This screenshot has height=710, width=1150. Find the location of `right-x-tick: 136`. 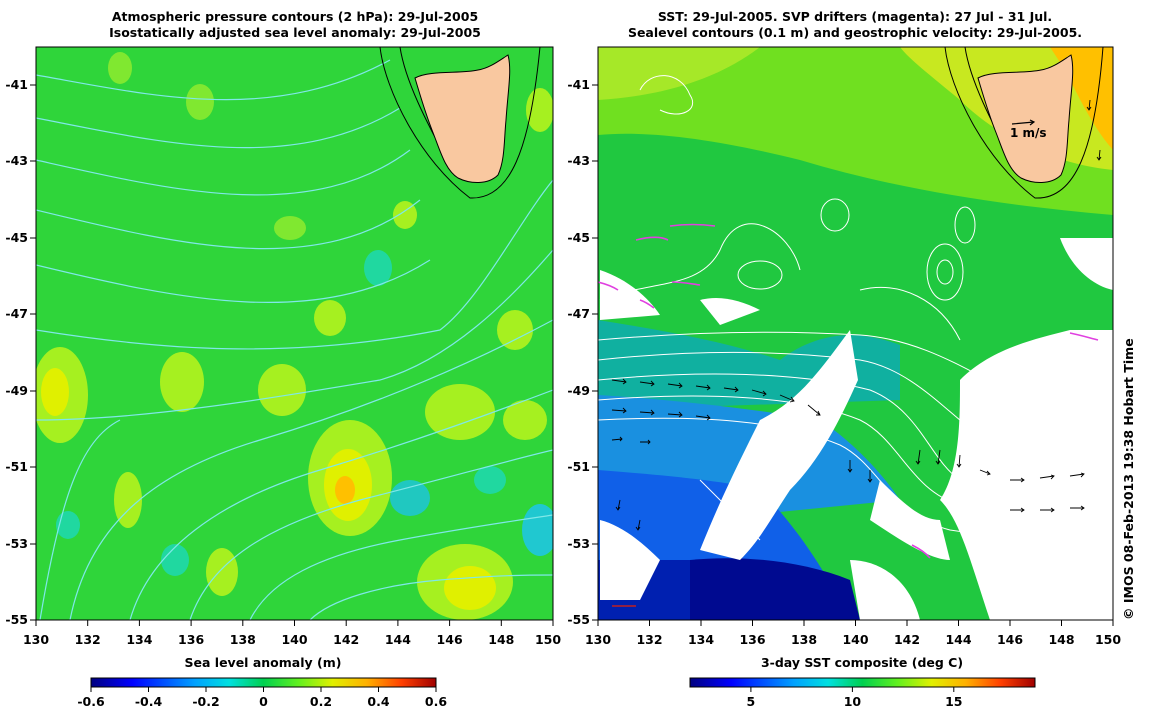

right-x-tick: 136 is located at coordinates (752, 639).